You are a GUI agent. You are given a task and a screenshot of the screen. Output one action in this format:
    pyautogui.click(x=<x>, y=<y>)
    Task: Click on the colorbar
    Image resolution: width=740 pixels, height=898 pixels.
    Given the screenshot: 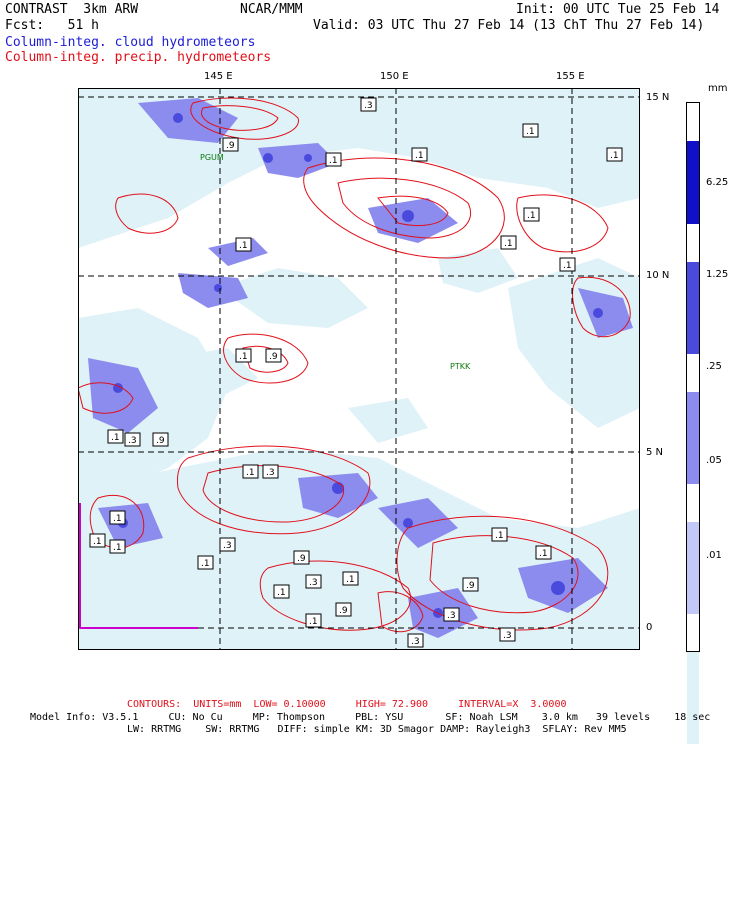 What is the action you would take?
    pyautogui.click(x=693, y=490)
    